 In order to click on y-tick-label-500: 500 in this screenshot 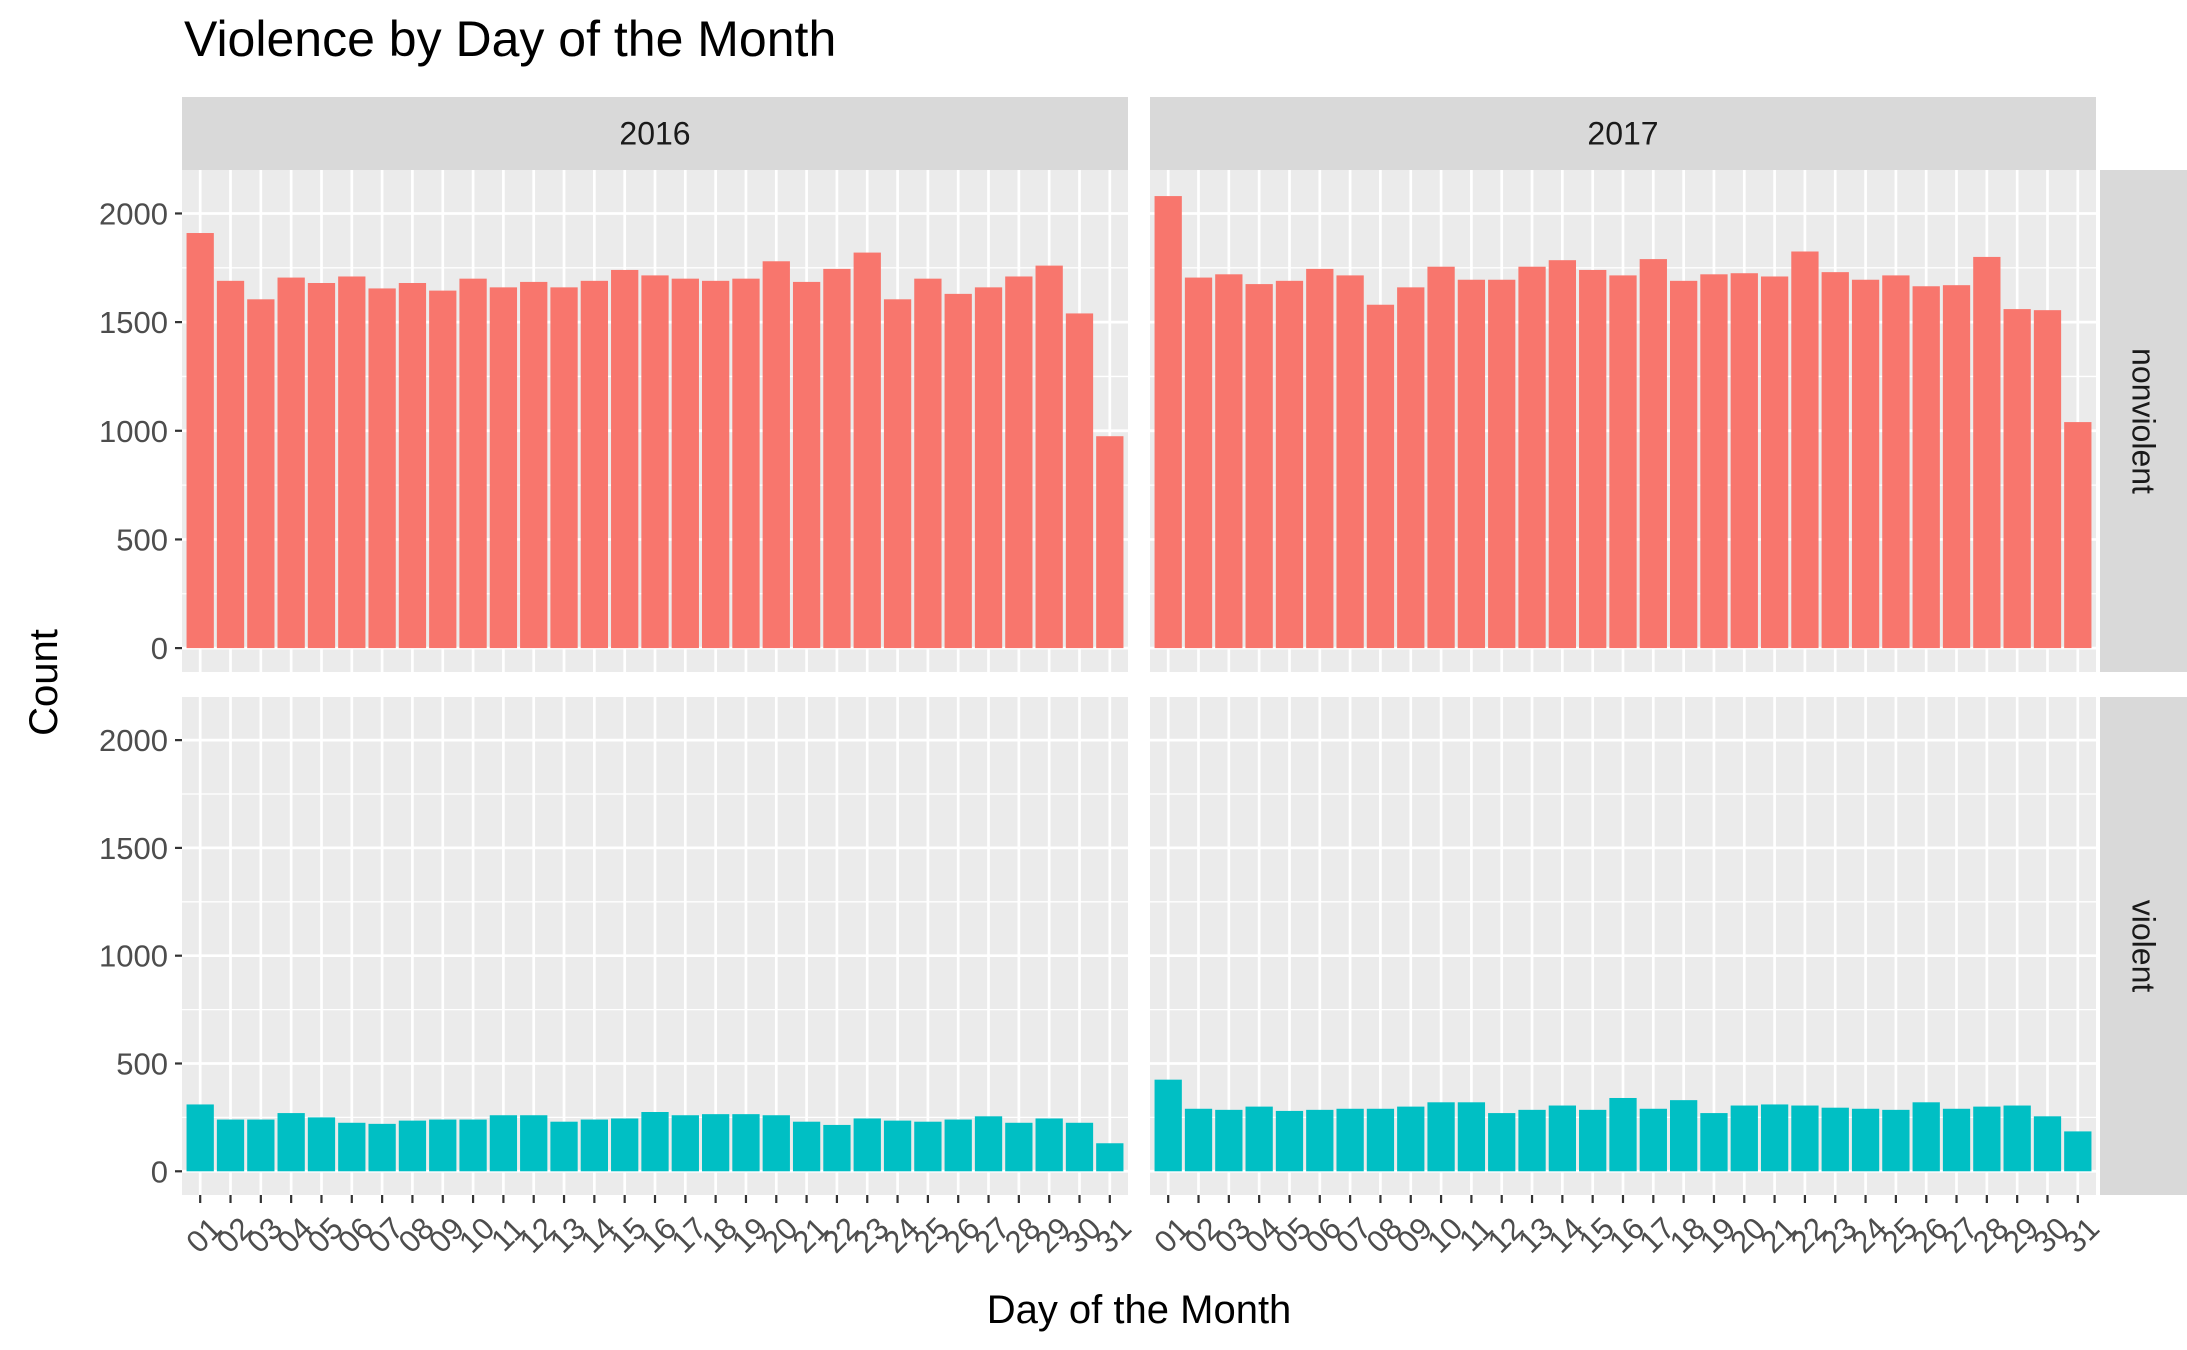, I will do `click(142, 1063)`.